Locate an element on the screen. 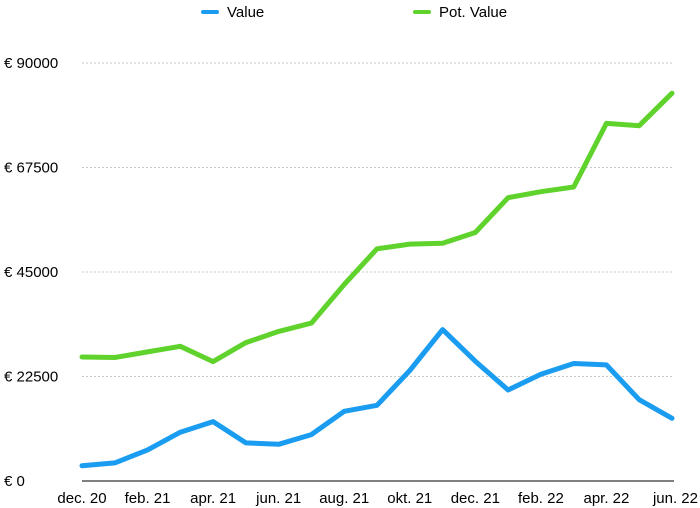 Image resolution: width=700 pixels, height=508 pixels. legend: Value Pot. Value is located at coordinates (354, 12).